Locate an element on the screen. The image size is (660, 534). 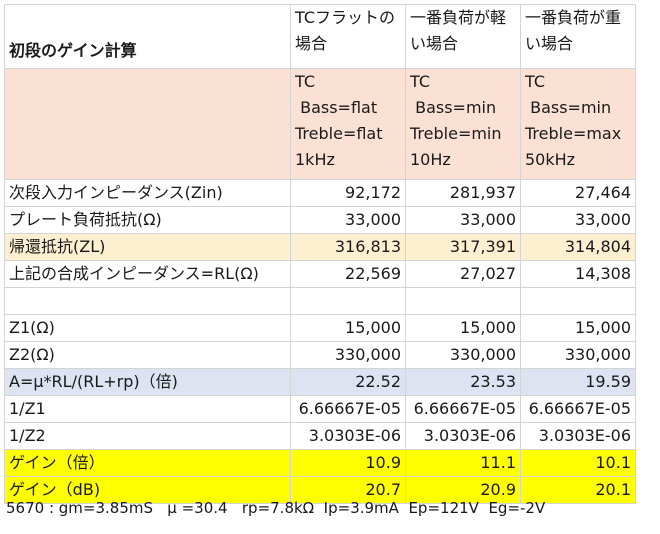
condition-cell-flat: TC Bass=flat Treble=flat 1kHz is located at coordinates (348, 124).